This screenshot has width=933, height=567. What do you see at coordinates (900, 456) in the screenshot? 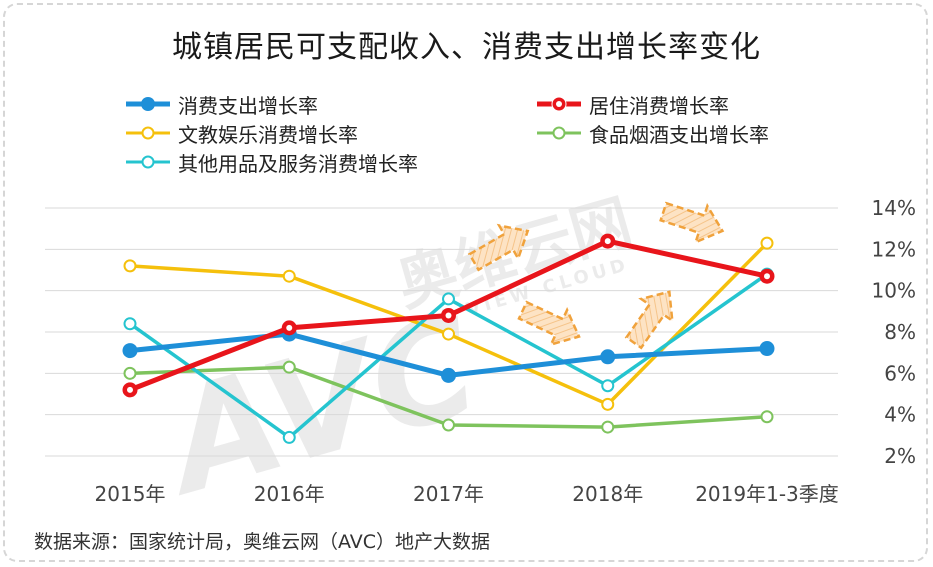
I see `y-tick-label: 2%` at bounding box center [900, 456].